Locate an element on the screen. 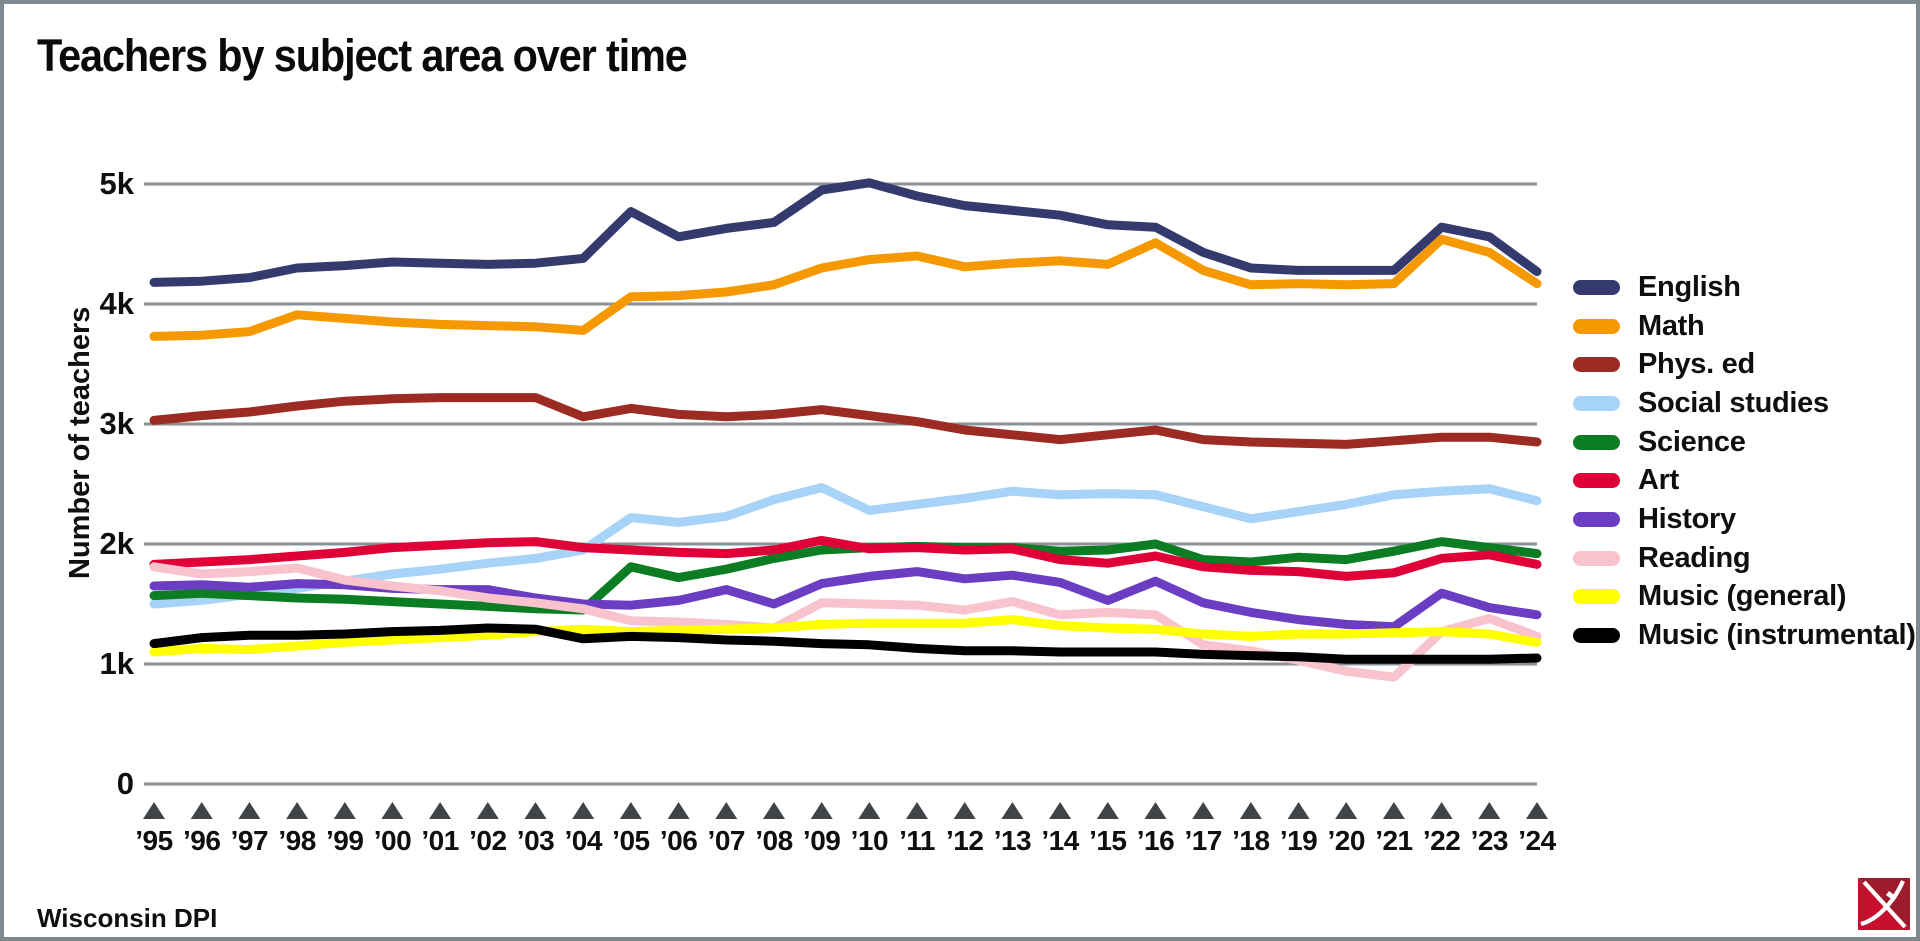  legend-label-phys-ed: Phys. ed is located at coordinates (1696, 364).